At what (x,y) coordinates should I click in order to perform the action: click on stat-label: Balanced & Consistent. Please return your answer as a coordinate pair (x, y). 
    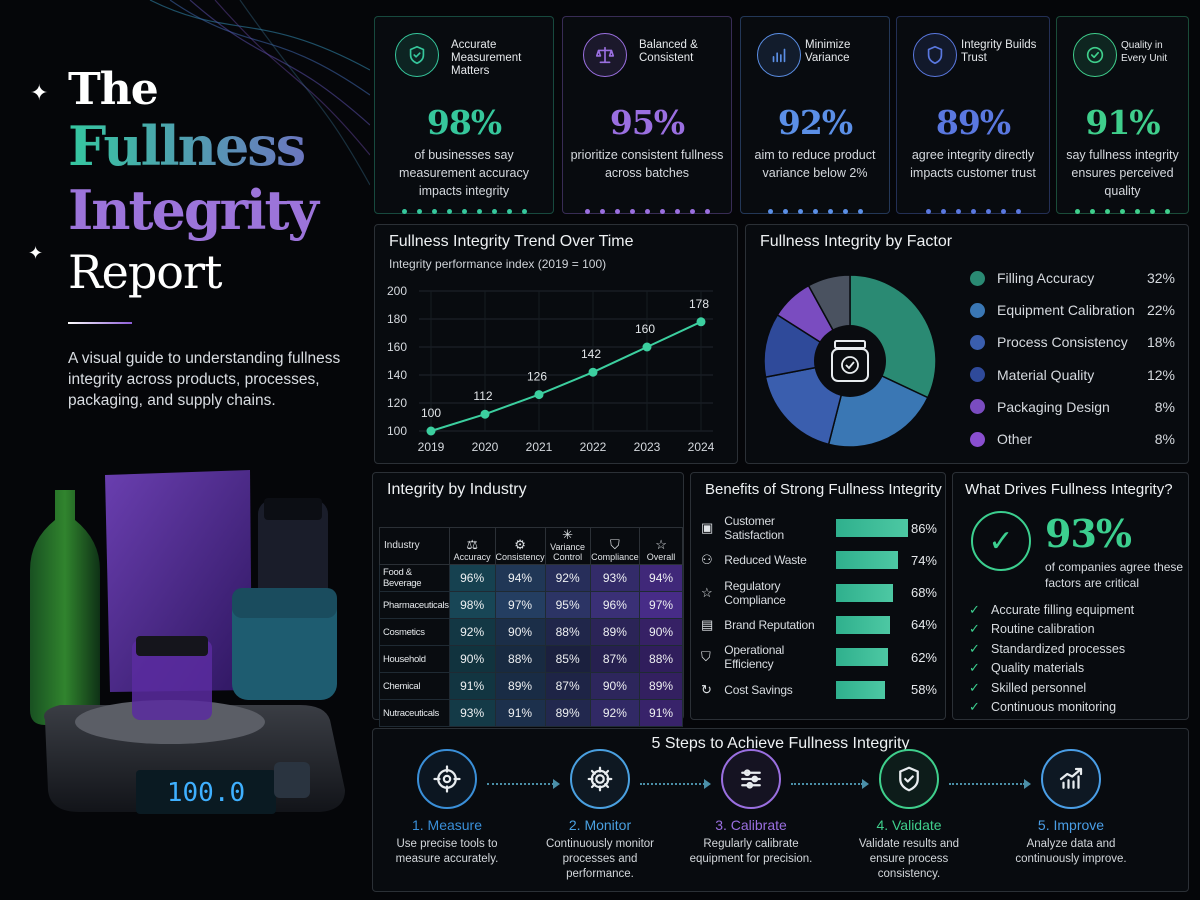
    Looking at the image, I should click on (668, 51).